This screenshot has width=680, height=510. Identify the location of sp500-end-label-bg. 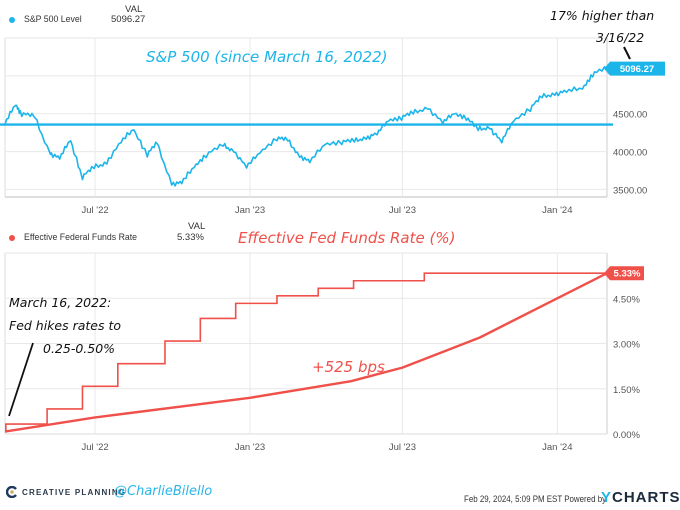
(634, 68).